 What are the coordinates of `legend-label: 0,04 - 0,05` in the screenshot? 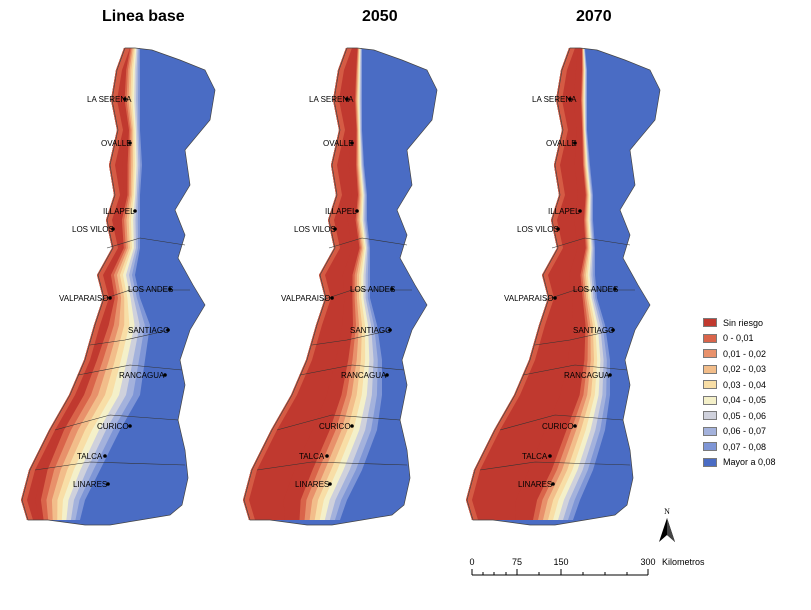 It's located at (745, 400).